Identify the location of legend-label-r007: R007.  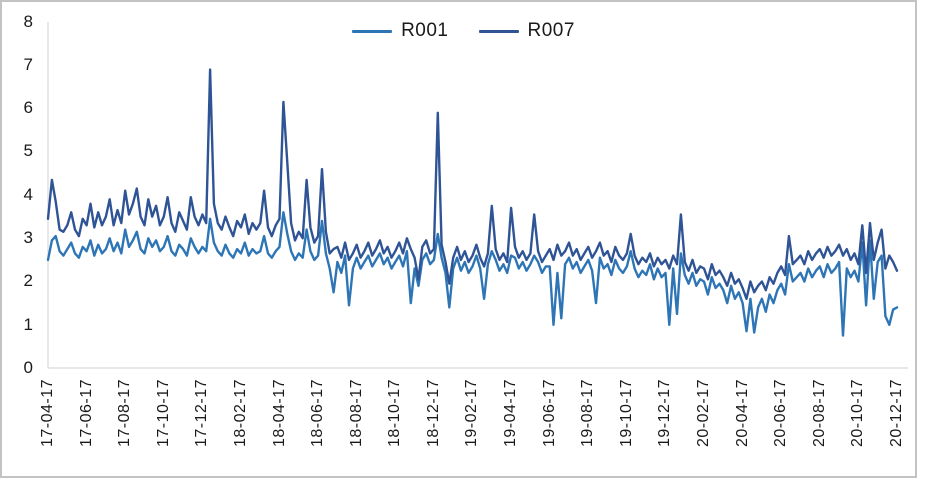
(551, 30).